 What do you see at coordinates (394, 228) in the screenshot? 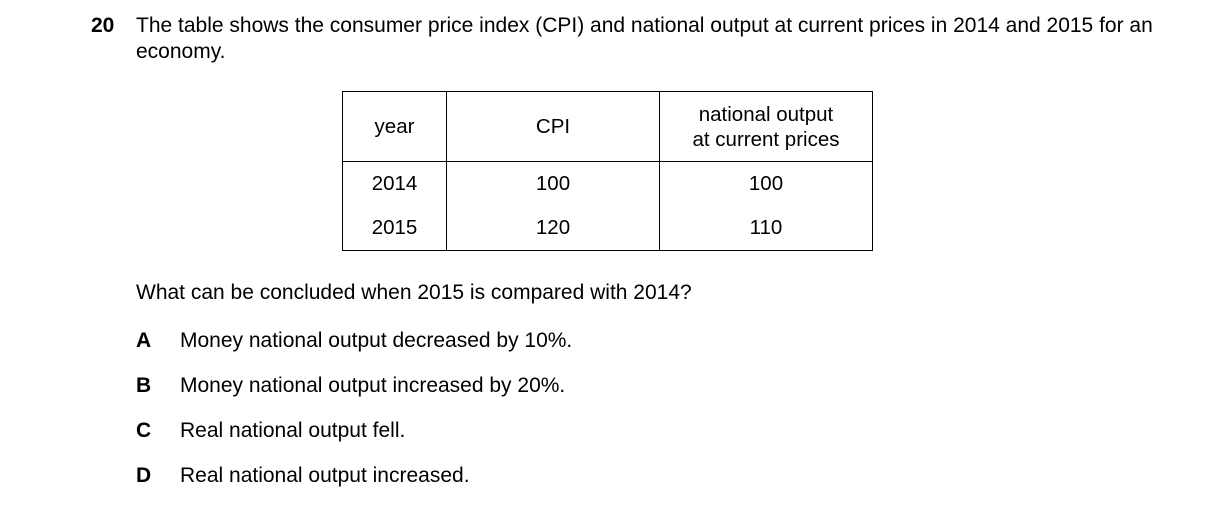
I see `cell-year: 2015` at bounding box center [394, 228].